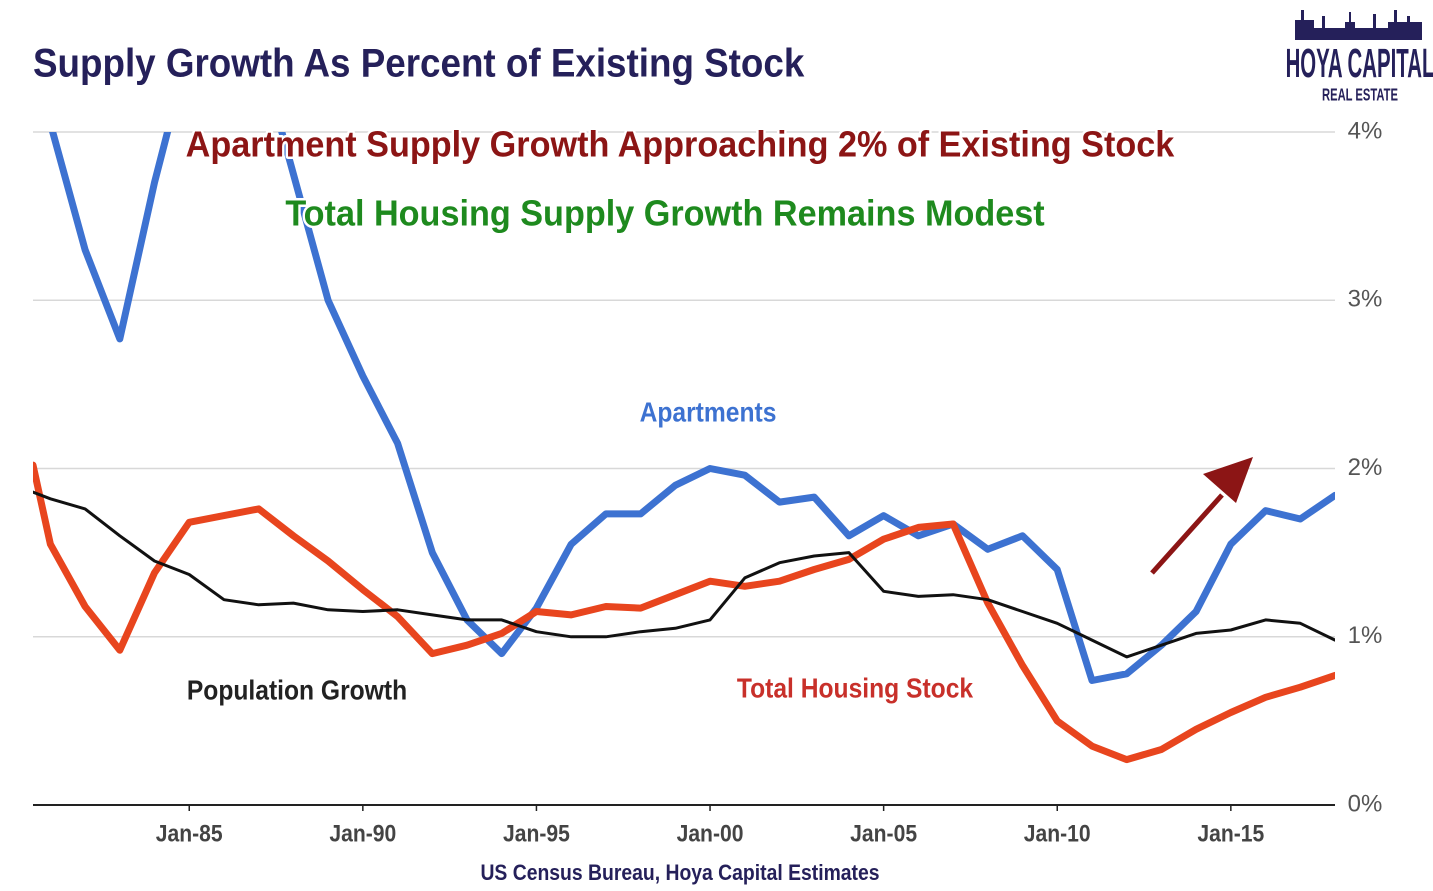 This screenshot has height=891, width=1433. I want to click on logo-skyline, so click(1358, 25).